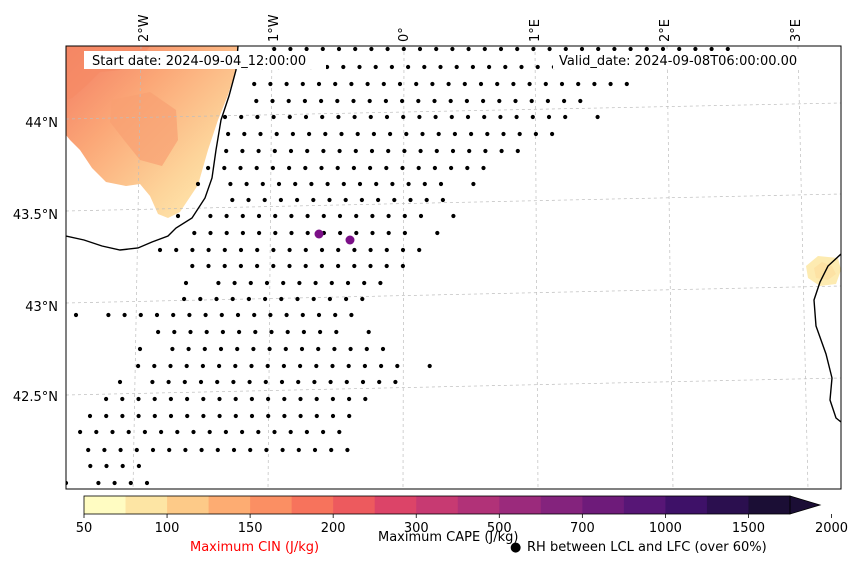 Image resolution: width=850 pixels, height=565 pixels. Describe the element at coordinates (167, 528) in the screenshot. I see `colorbar-tick-label: 100` at that location.